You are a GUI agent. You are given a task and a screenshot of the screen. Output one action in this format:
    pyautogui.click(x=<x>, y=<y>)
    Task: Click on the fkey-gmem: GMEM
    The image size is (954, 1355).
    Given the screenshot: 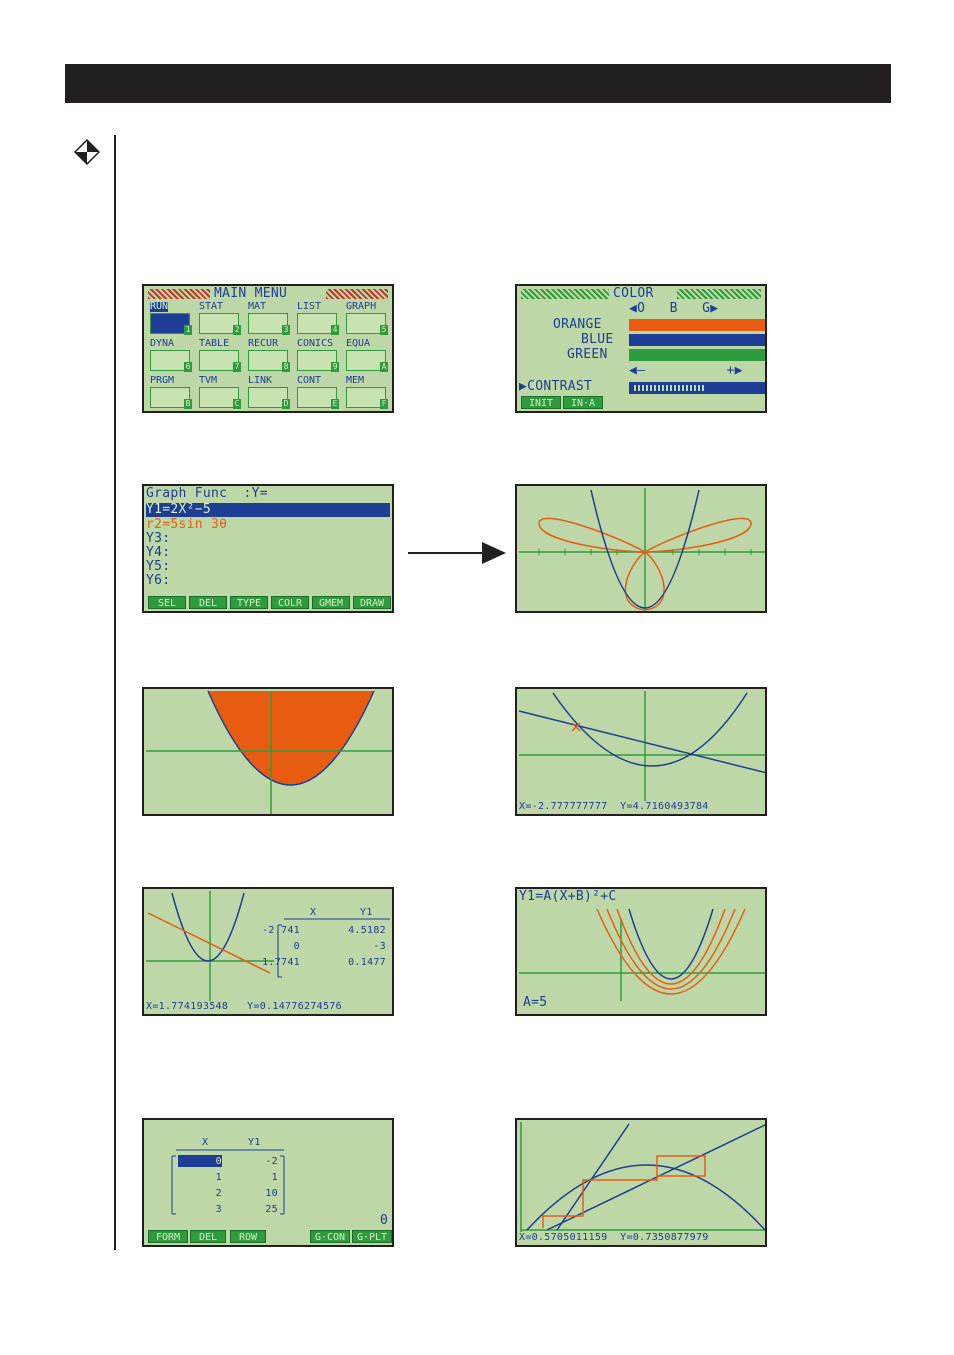 What is the action you would take?
    pyautogui.click(x=331, y=602)
    